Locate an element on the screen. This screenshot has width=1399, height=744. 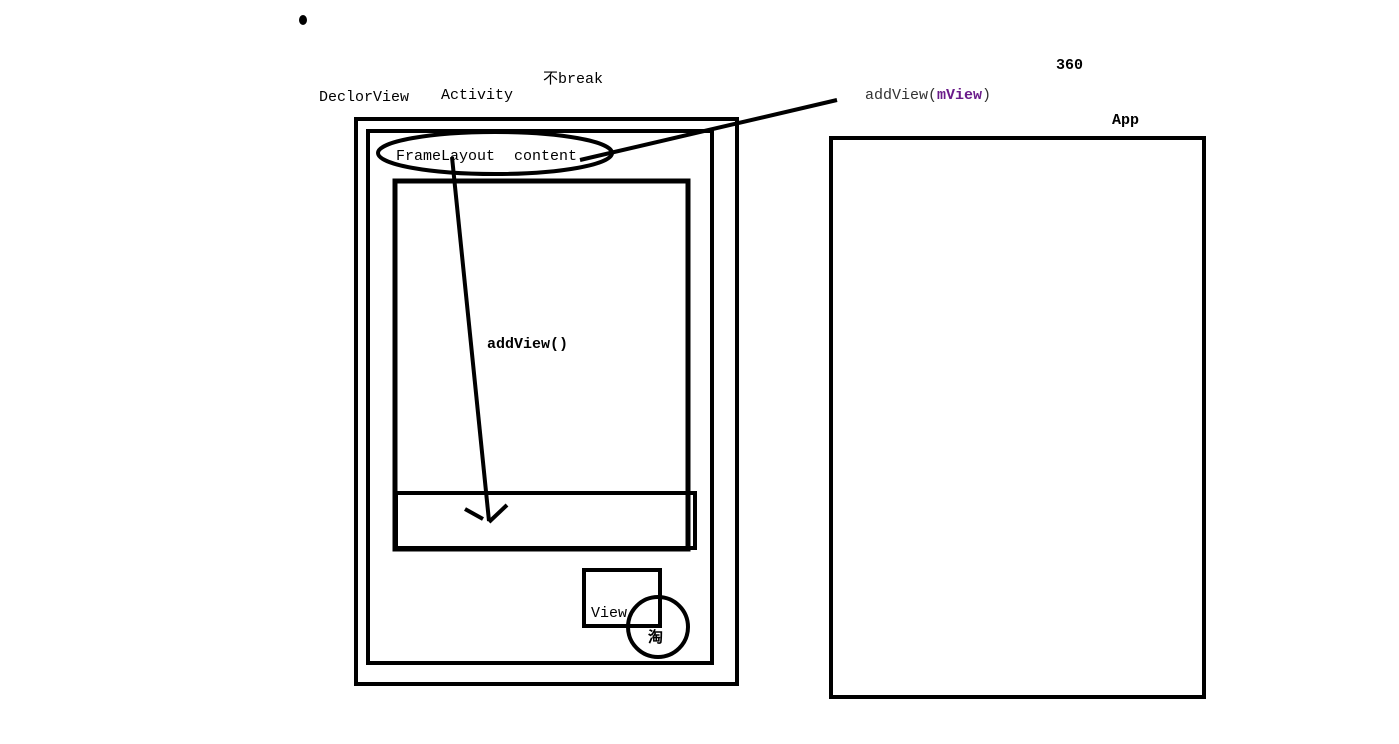
connector-line is located at coordinates (708, 130).